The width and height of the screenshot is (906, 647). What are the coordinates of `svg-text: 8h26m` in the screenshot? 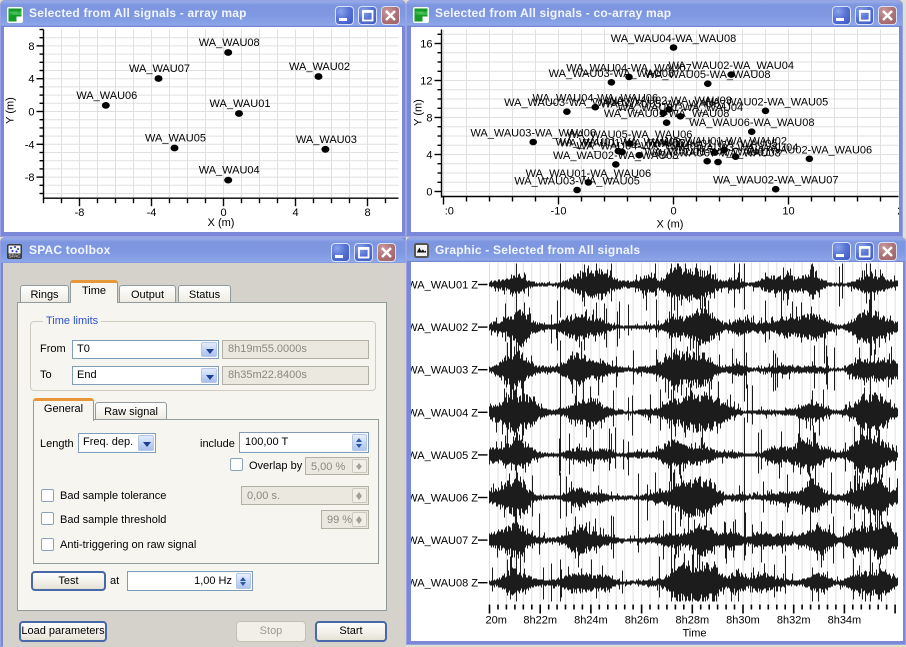 It's located at (642, 621).